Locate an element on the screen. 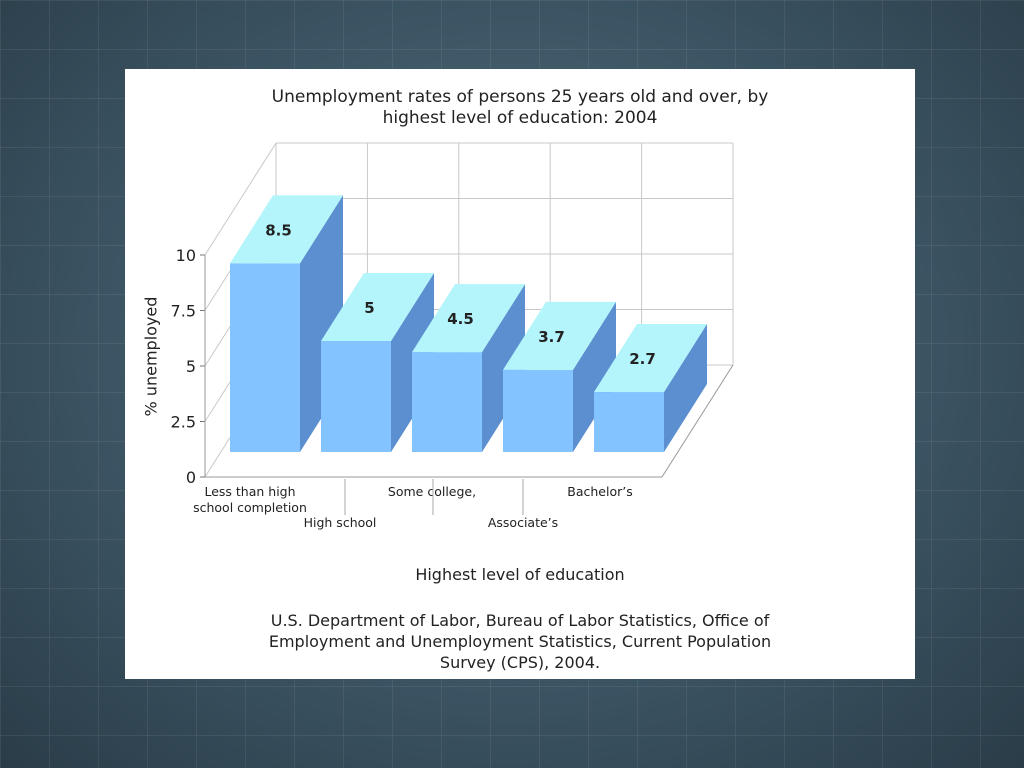 This screenshot has height=768, width=1024. side-wall-gridline is located at coordinates (240, 199).